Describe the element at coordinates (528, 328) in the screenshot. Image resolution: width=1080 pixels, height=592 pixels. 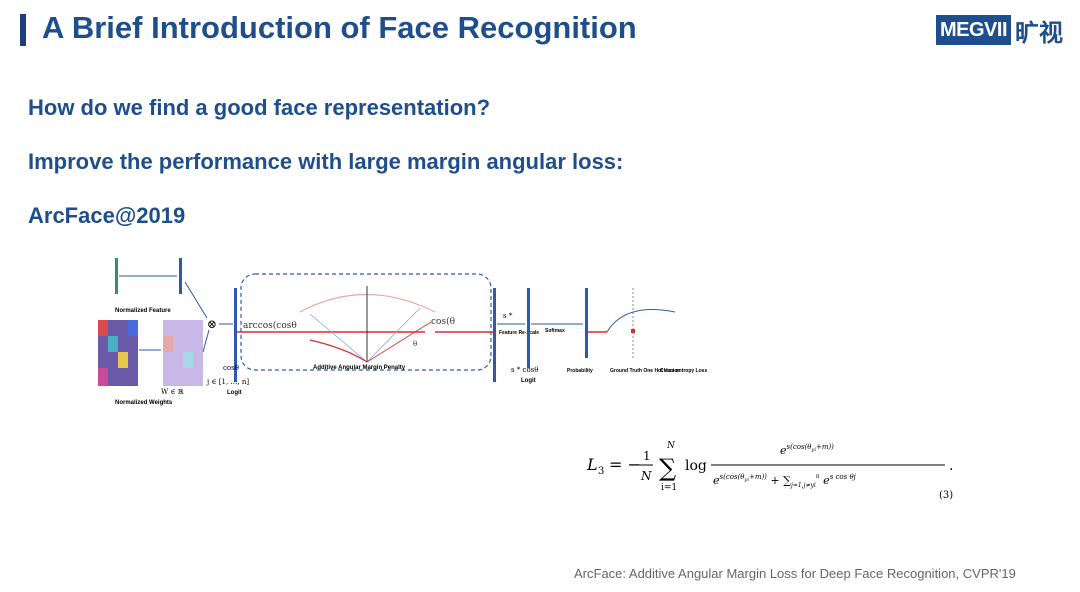
I see `scaled-logit-bar` at that location.